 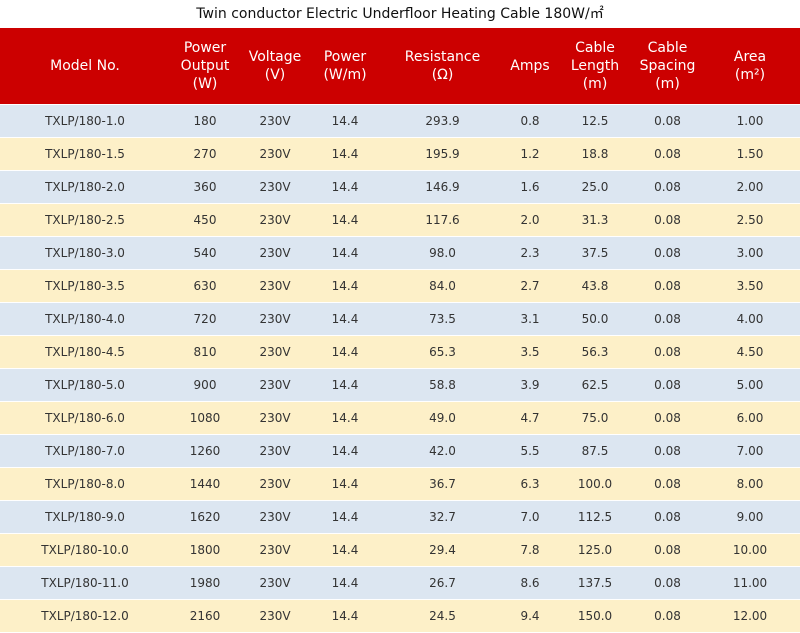 I want to click on cell-power-output: 630, so click(x=205, y=286).